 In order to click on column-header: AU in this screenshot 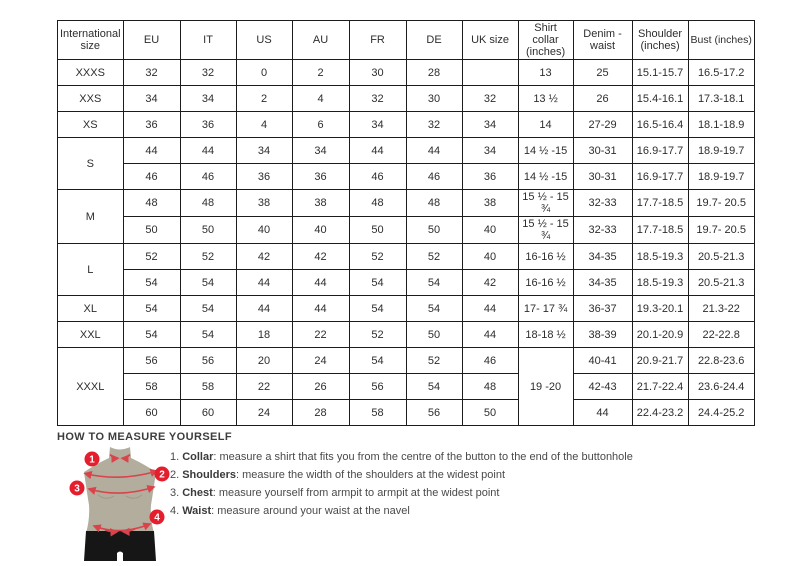, I will do `click(320, 40)`.